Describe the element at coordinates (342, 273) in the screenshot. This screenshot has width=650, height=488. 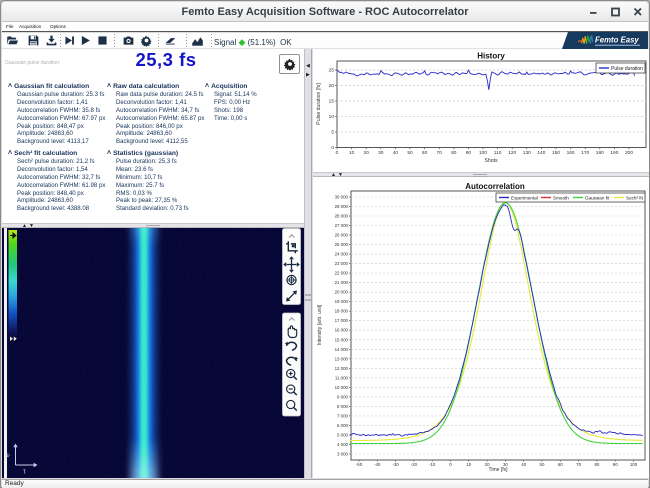
I see `svg-text: 22 000` at that location.